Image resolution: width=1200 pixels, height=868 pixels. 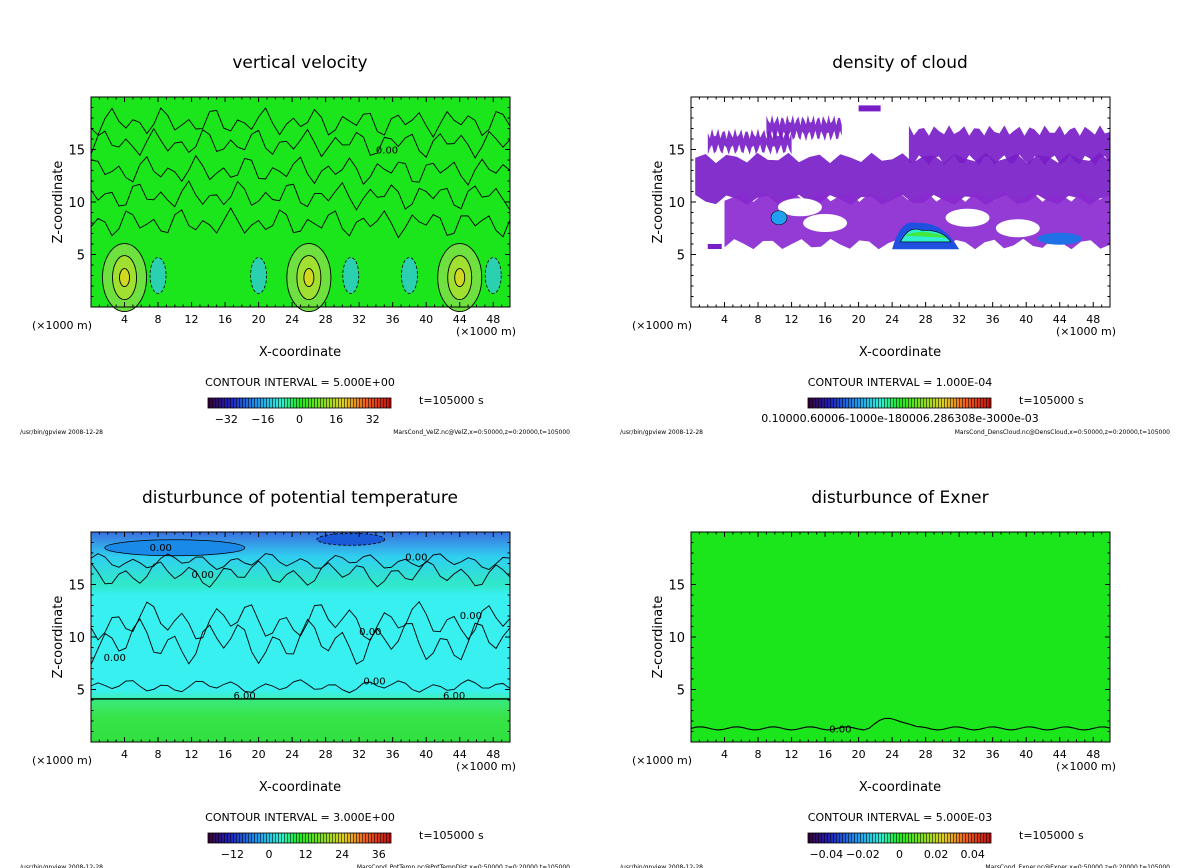 I want to click on colorbar-tick-label: −12, so click(x=232, y=854).